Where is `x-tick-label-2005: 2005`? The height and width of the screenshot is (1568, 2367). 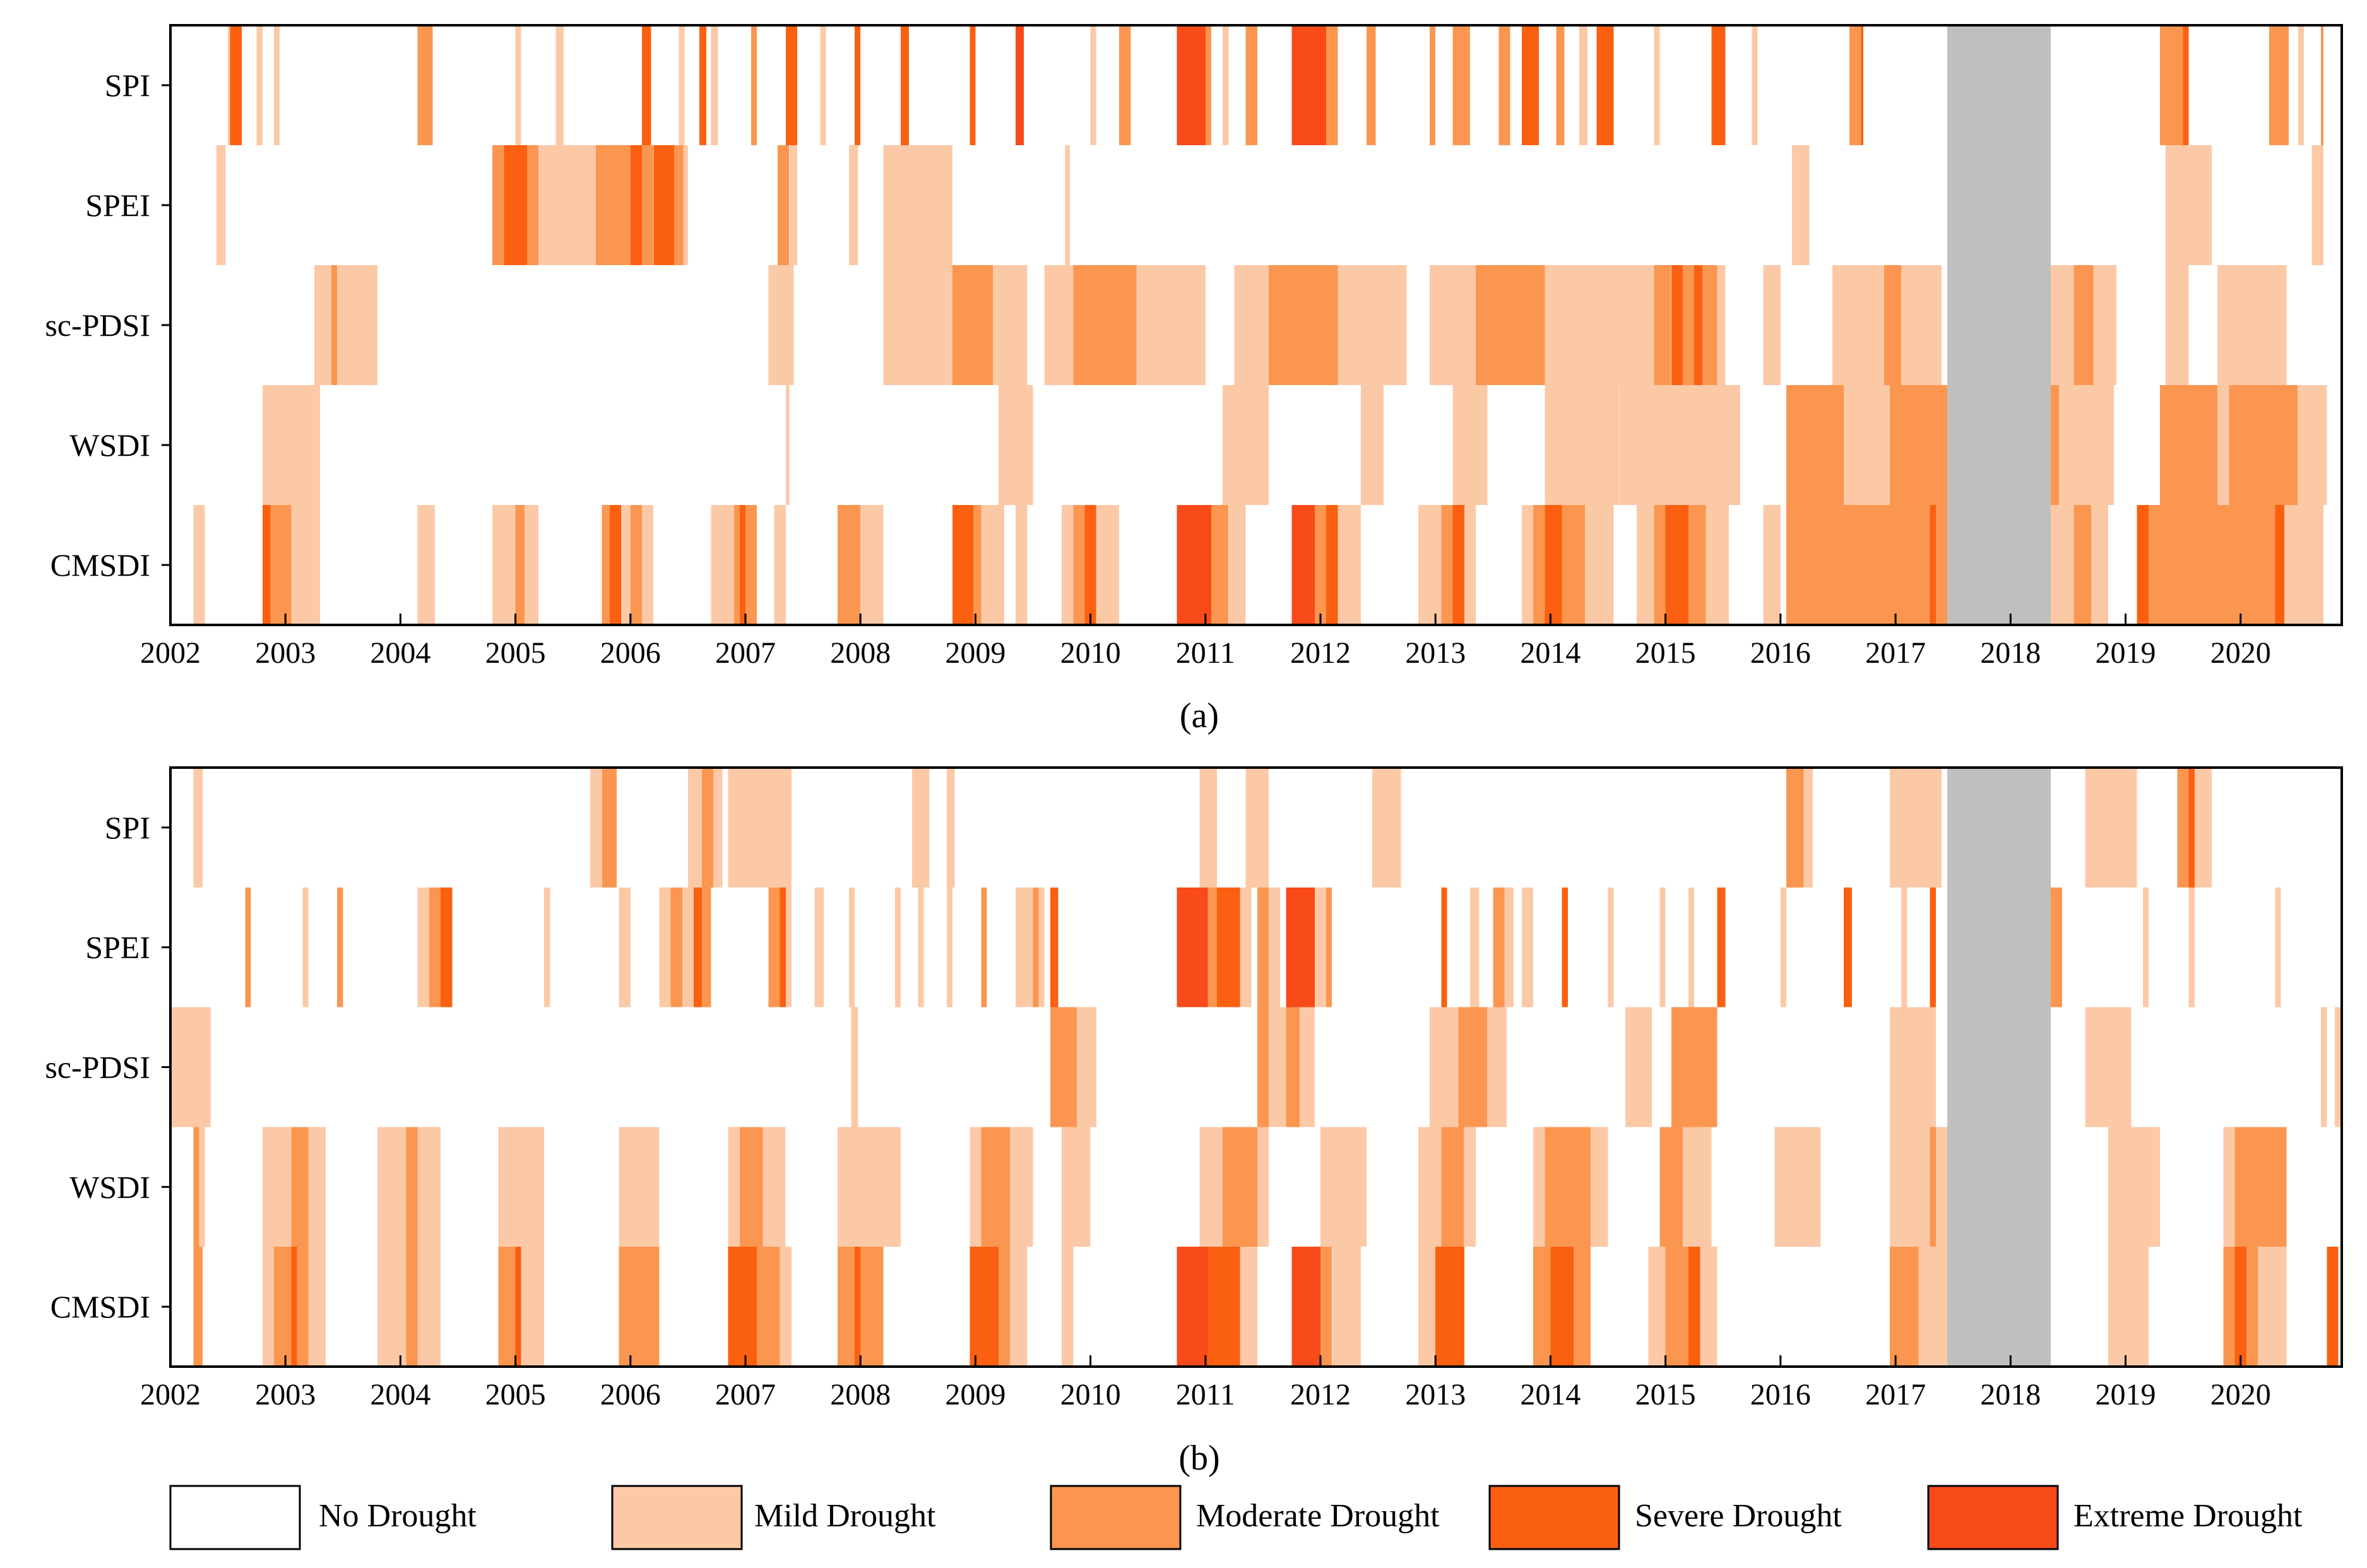
x-tick-label-2005: 2005 is located at coordinates (515, 653).